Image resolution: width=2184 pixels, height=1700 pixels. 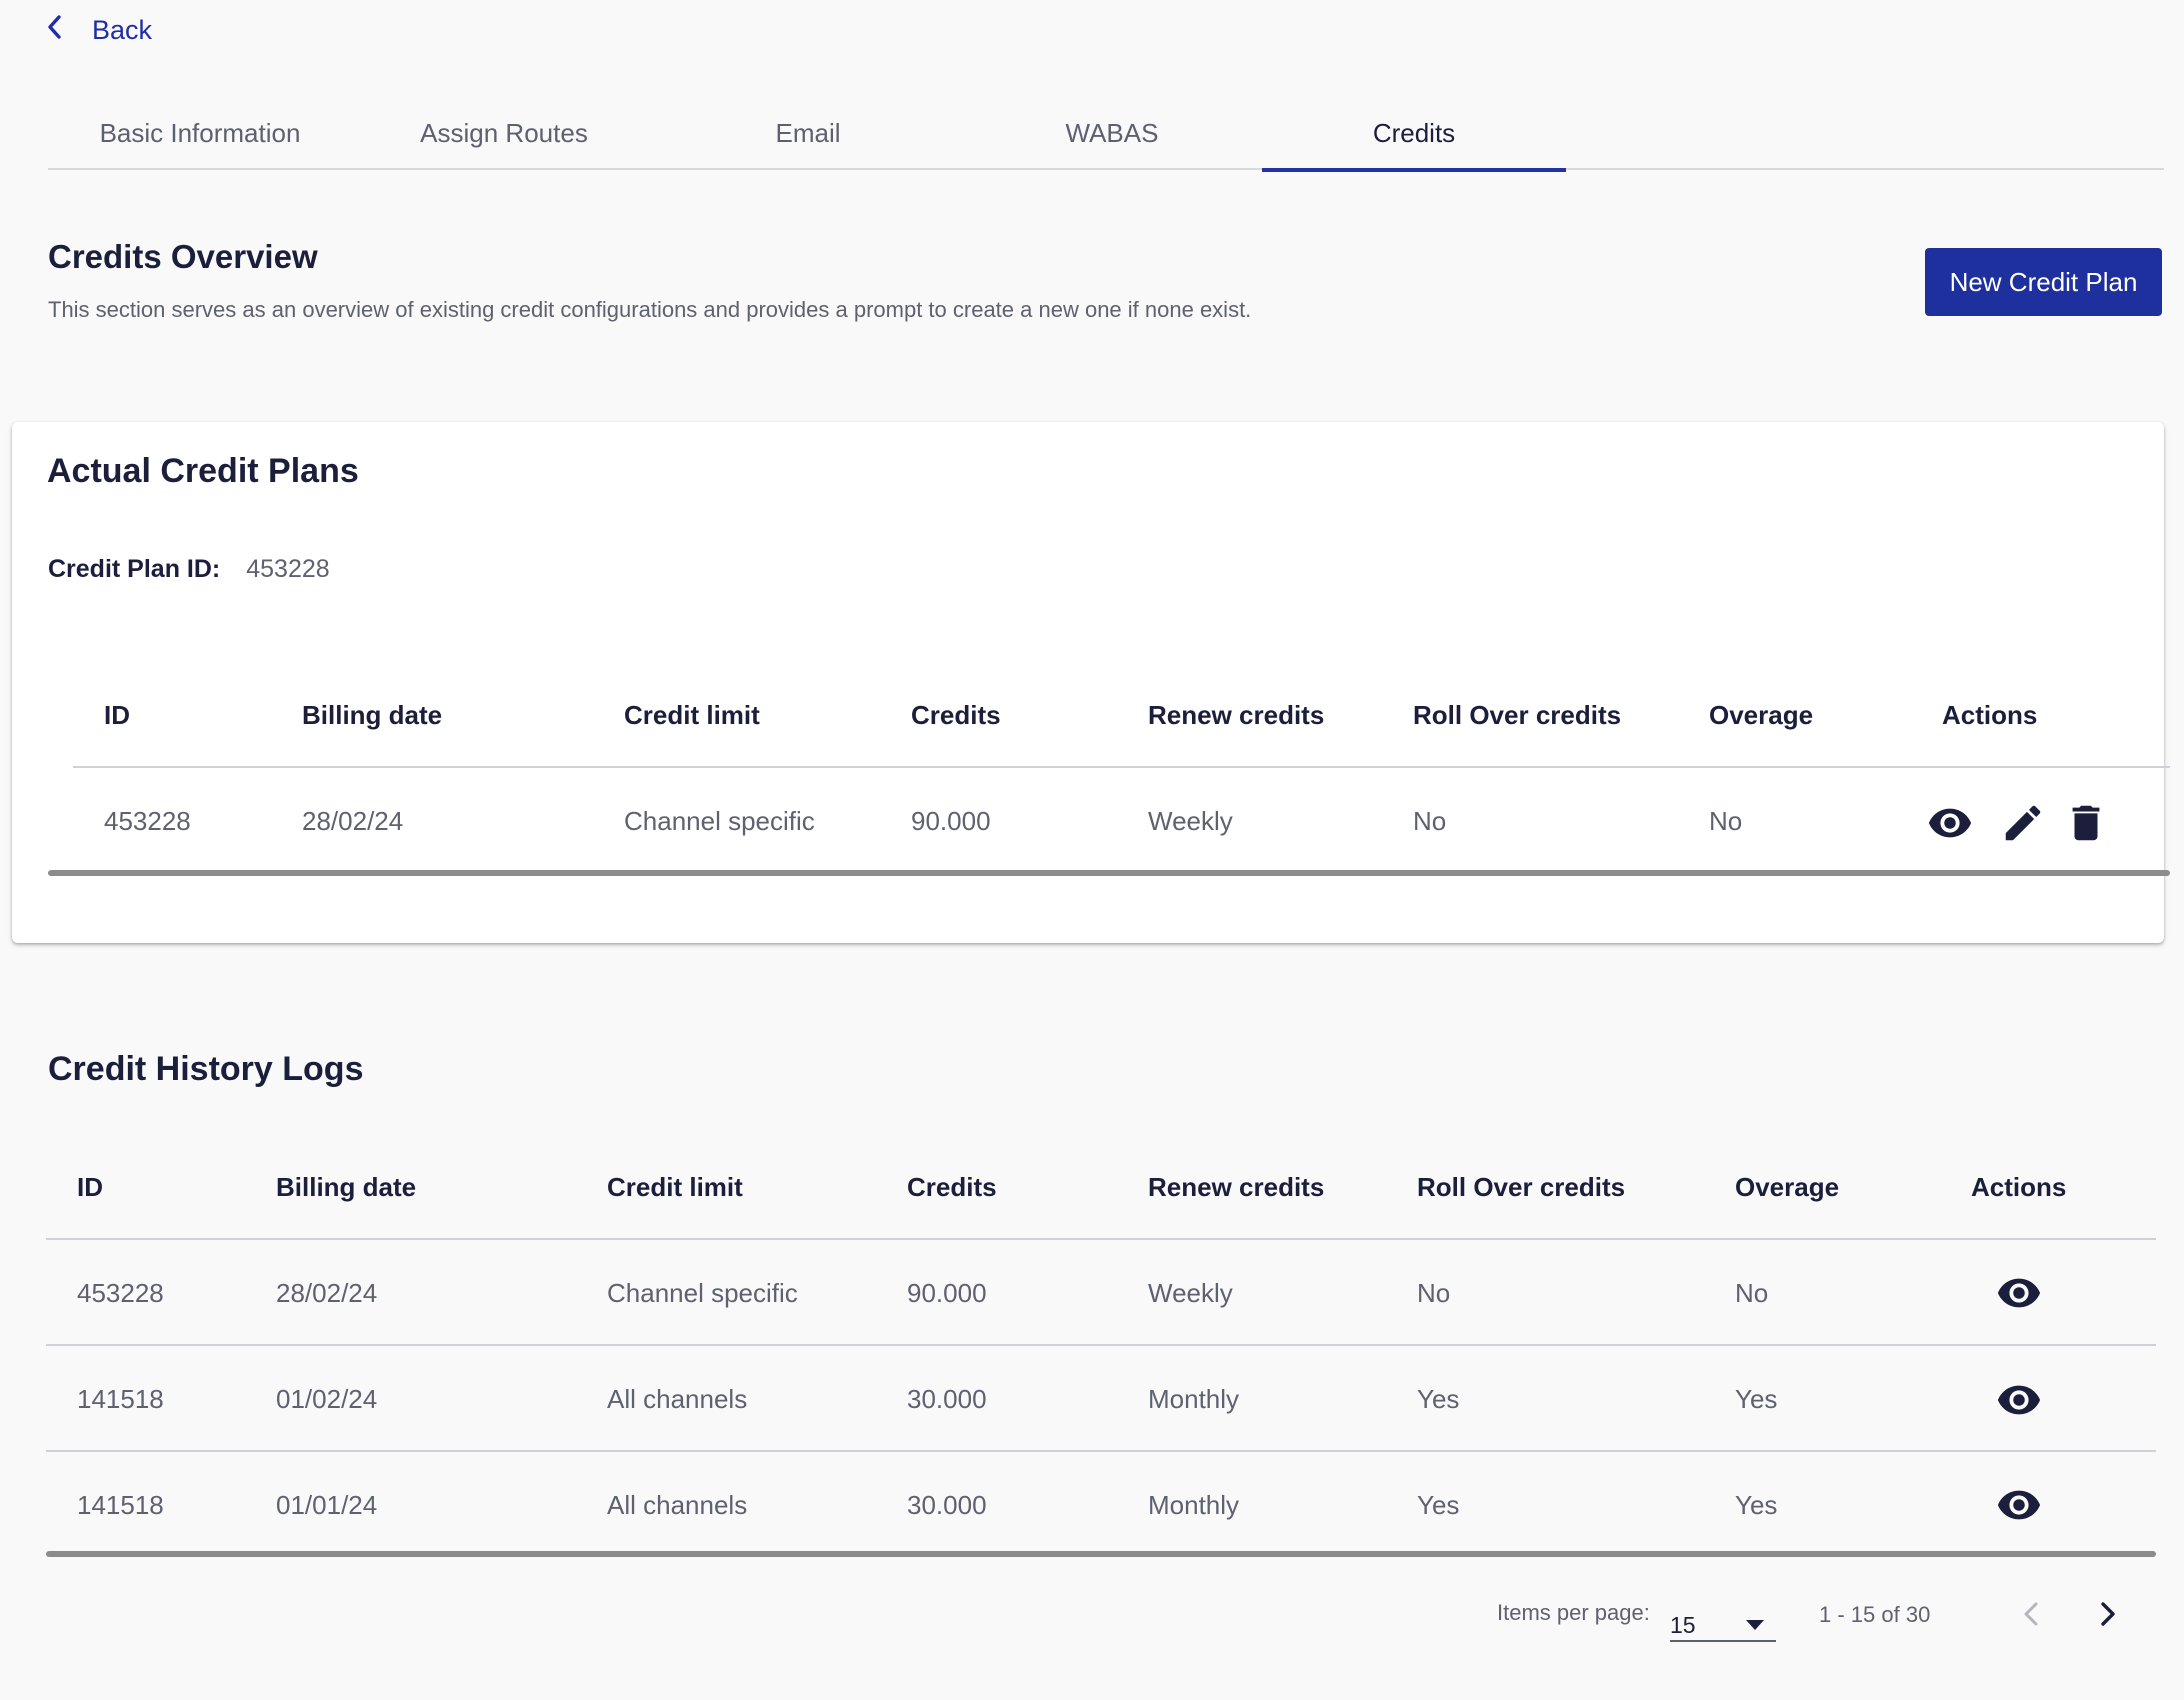 What do you see at coordinates (504, 132) in the screenshot?
I see `tab-assign-routes: Assign Routes` at bounding box center [504, 132].